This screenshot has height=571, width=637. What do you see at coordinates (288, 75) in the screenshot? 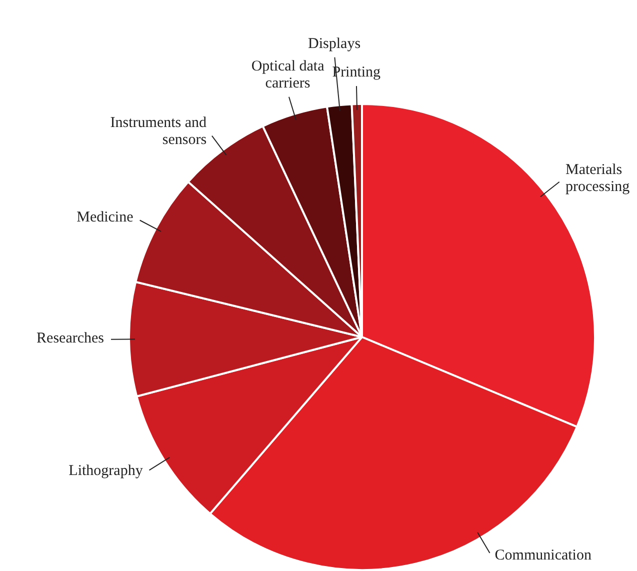
I see `slice-label: Optical data carriers` at bounding box center [288, 75].